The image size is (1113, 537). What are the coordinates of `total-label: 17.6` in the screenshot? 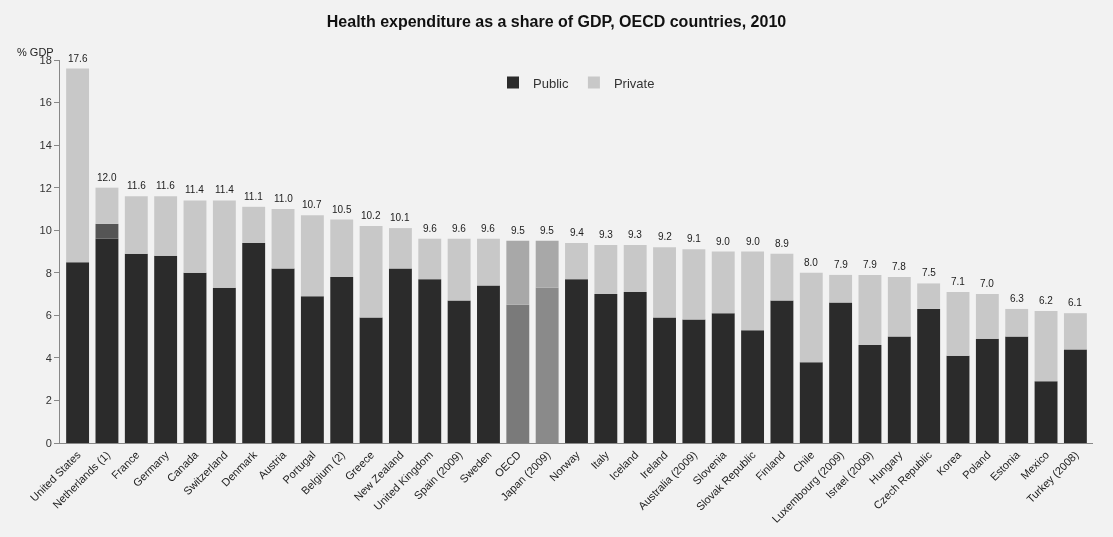 It's located at (78, 58).